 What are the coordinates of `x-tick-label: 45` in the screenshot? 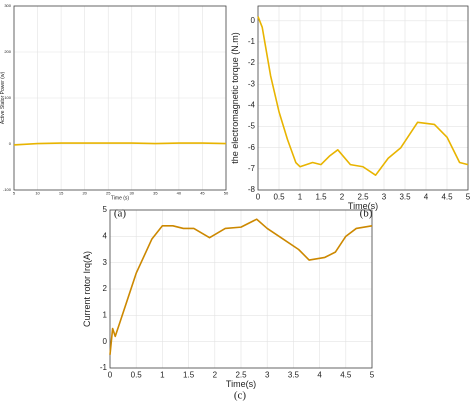 It's located at (202, 193).